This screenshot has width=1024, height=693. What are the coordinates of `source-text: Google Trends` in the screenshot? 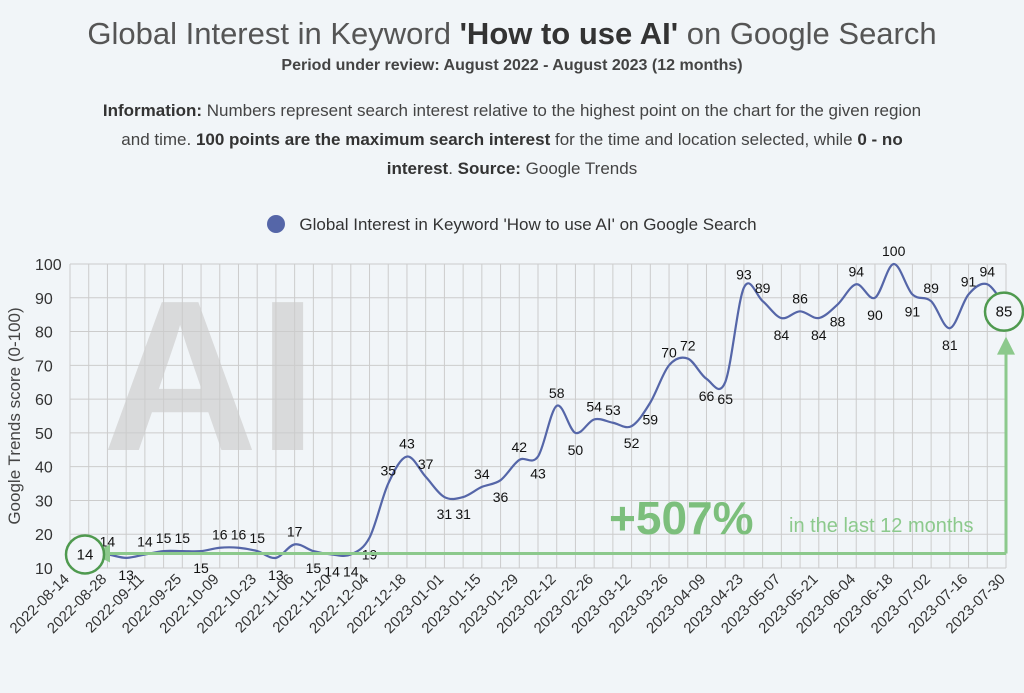 It's located at (579, 168).